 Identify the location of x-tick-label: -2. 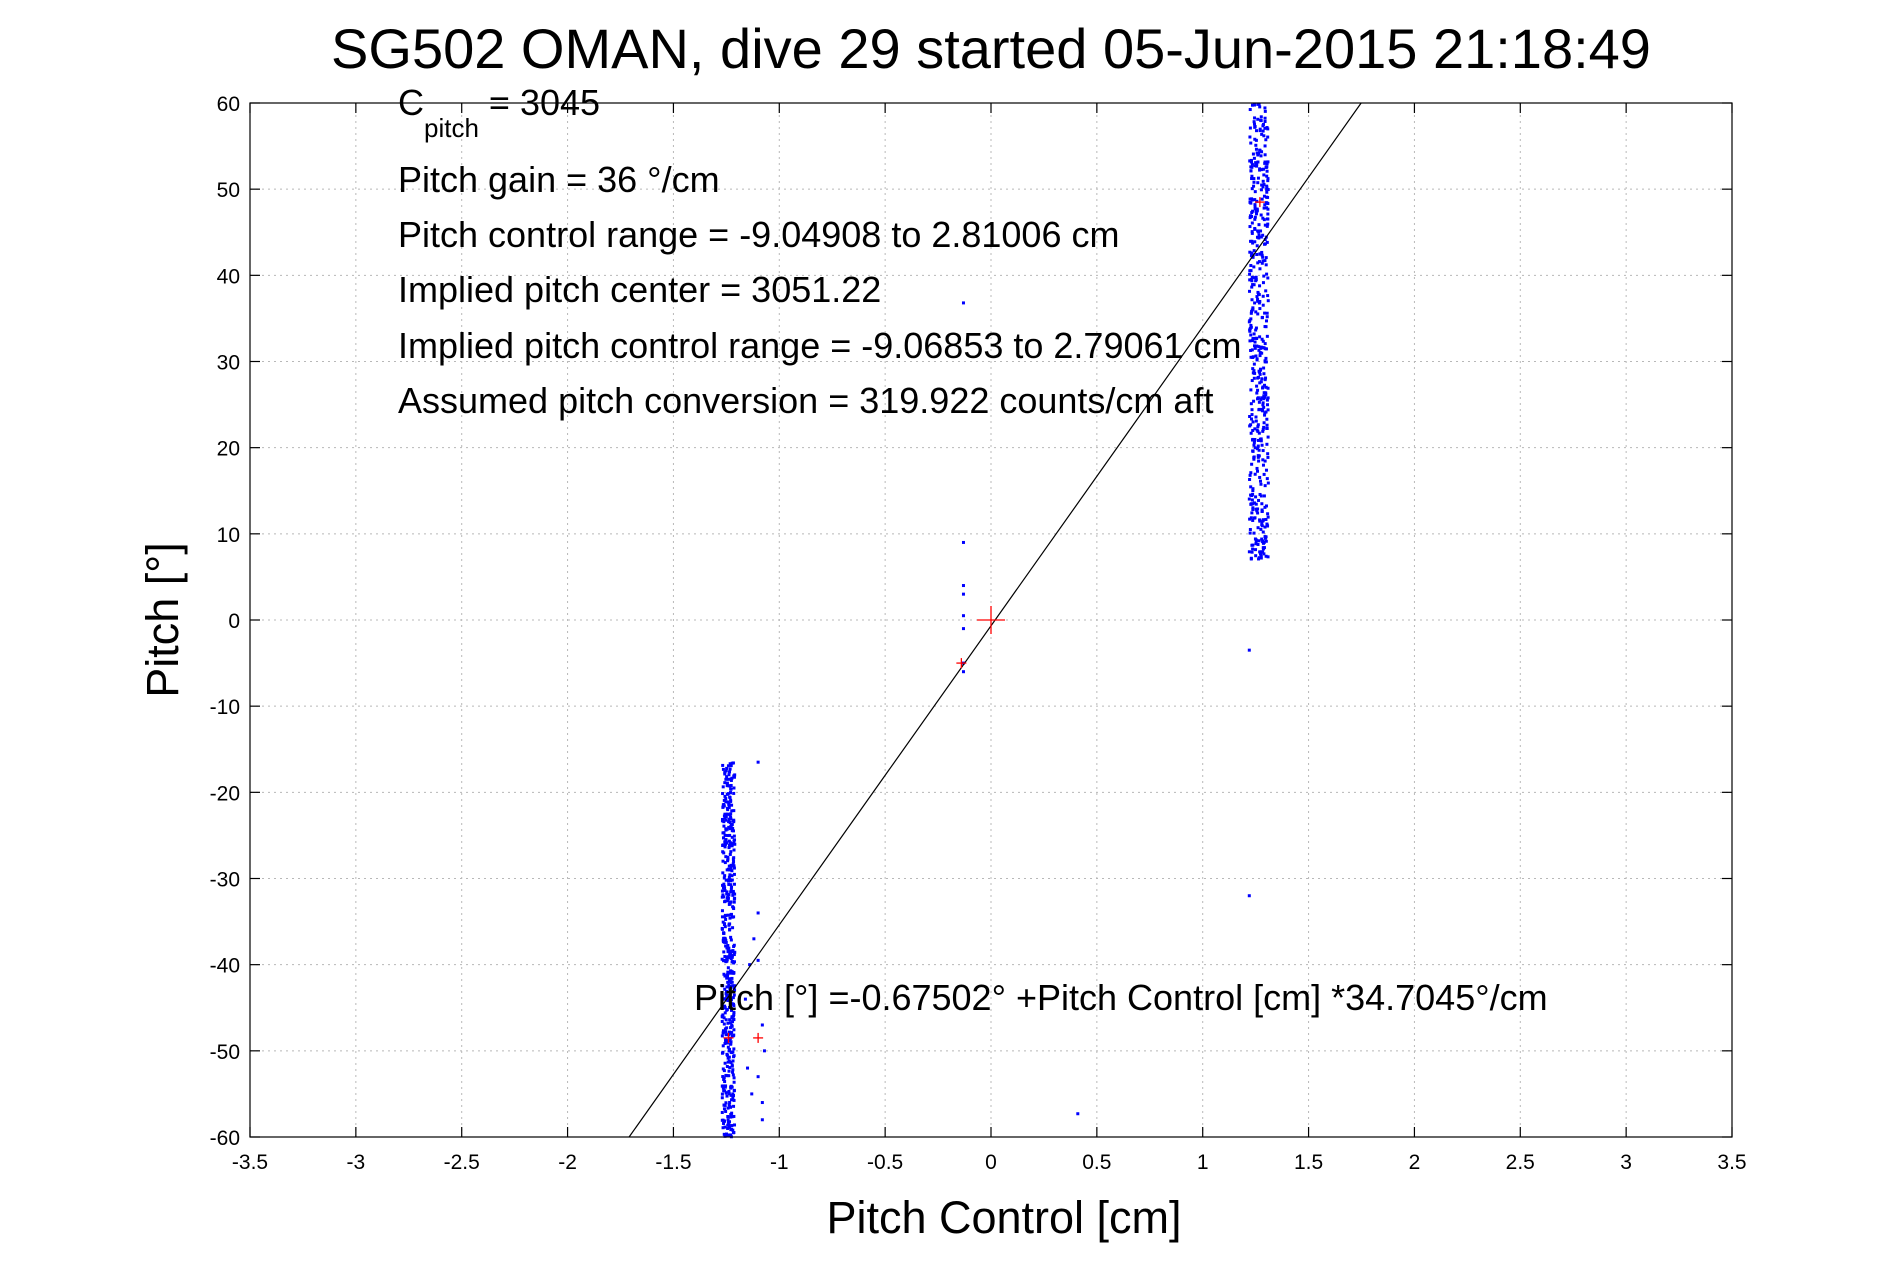
(567, 1162).